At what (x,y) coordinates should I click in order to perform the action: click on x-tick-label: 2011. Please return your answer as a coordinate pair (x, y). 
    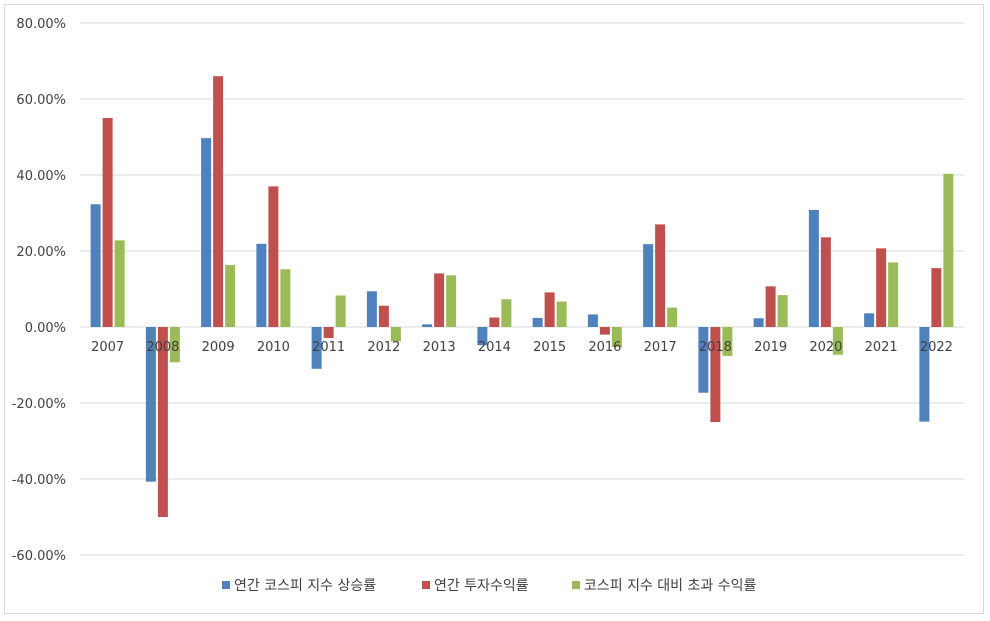
    Looking at the image, I should click on (328, 347).